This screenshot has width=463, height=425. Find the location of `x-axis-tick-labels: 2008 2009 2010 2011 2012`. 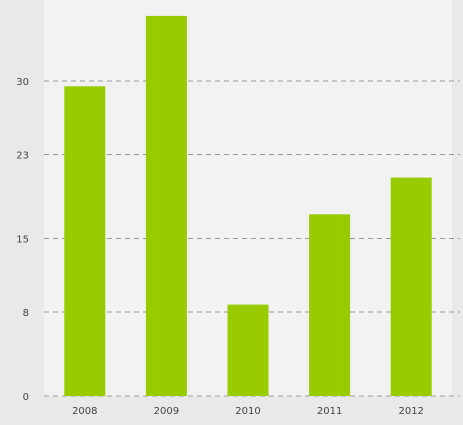

x-axis-tick-labels: 2008 2009 2010 2011 2012 is located at coordinates (248, 411).